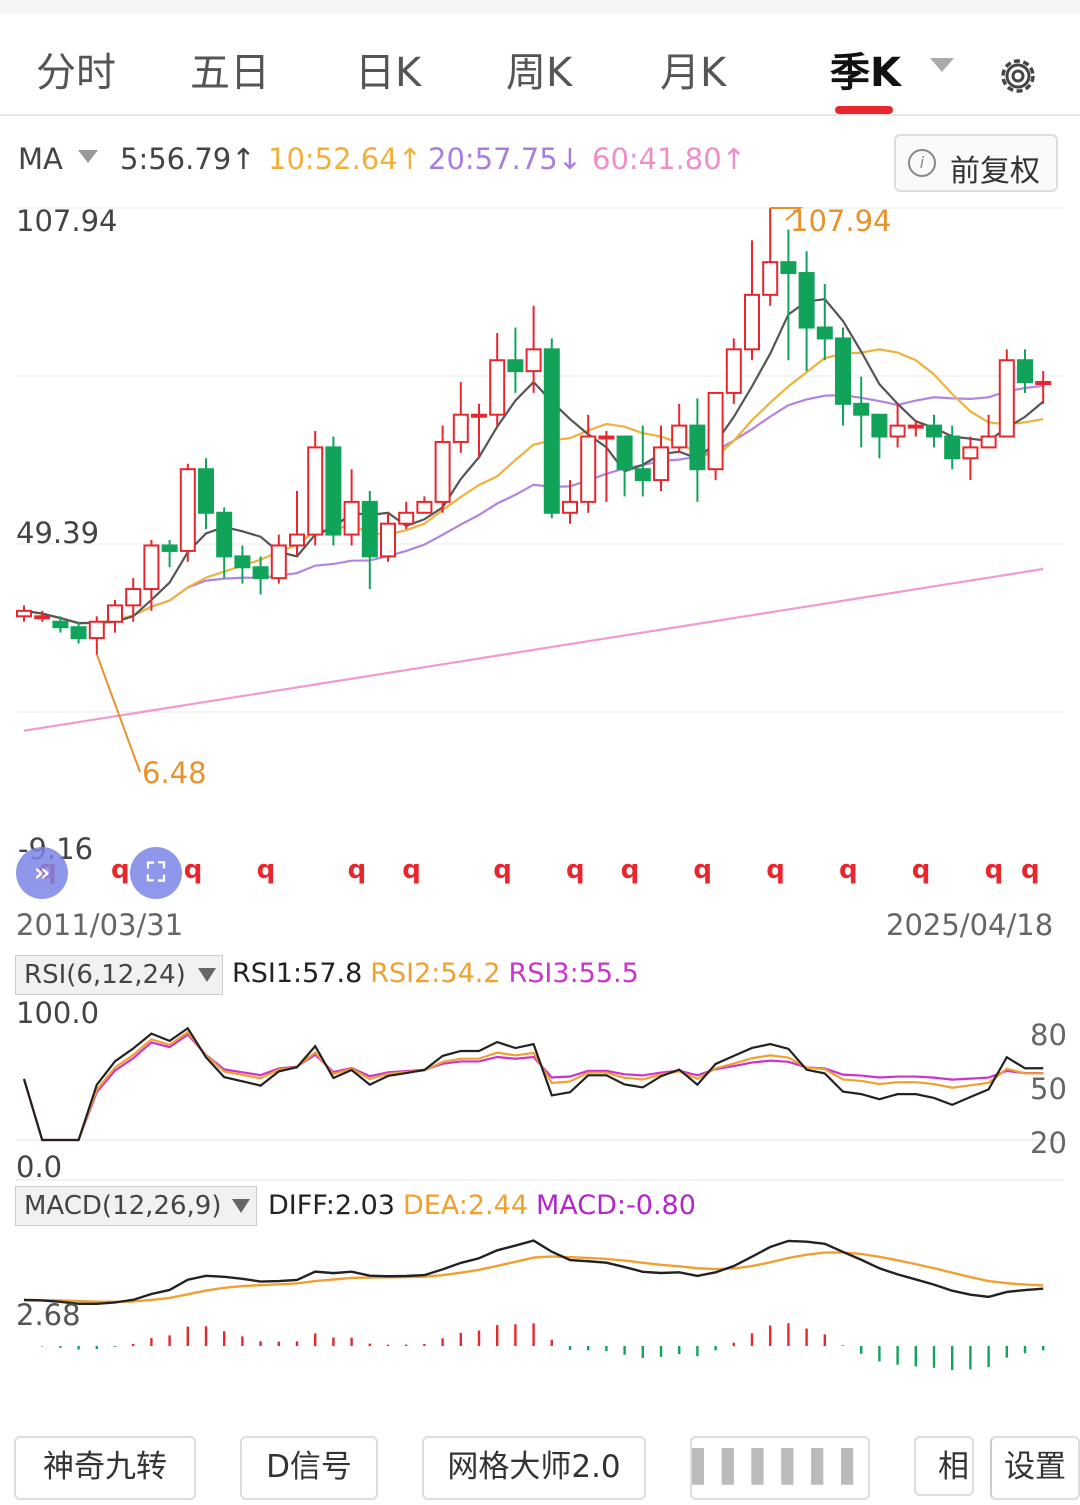 Image resolution: width=1080 pixels, height=1505 pixels. What do you see at coordinates (39, 1167) in the screenshot?
I see `rsi-axis-bottom: 0.0` at bounding box center [39, 1167].